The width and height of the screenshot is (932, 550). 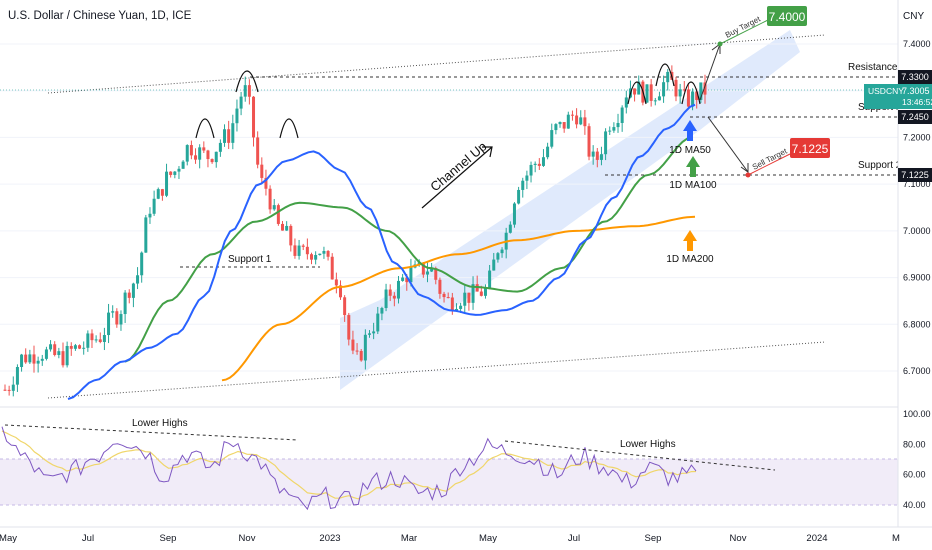 What do you see at coordinates (915, 175) in the screenshot?
I see `support-2-value: 7.1225` at bounding box center [915, 175].